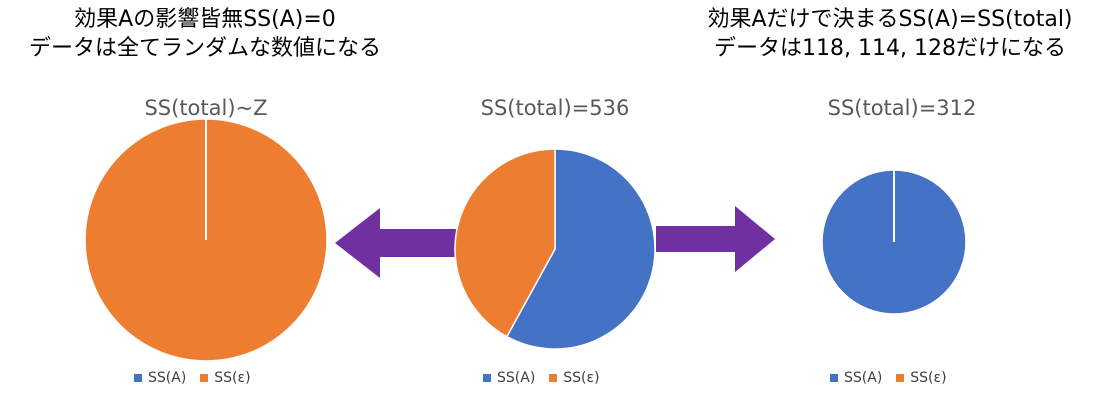 This screenshot has width=1103, height=404. I want to click on right-heading-line1: 効果Aだけで決まるSS(A)=SS(total), so click(890, 19).